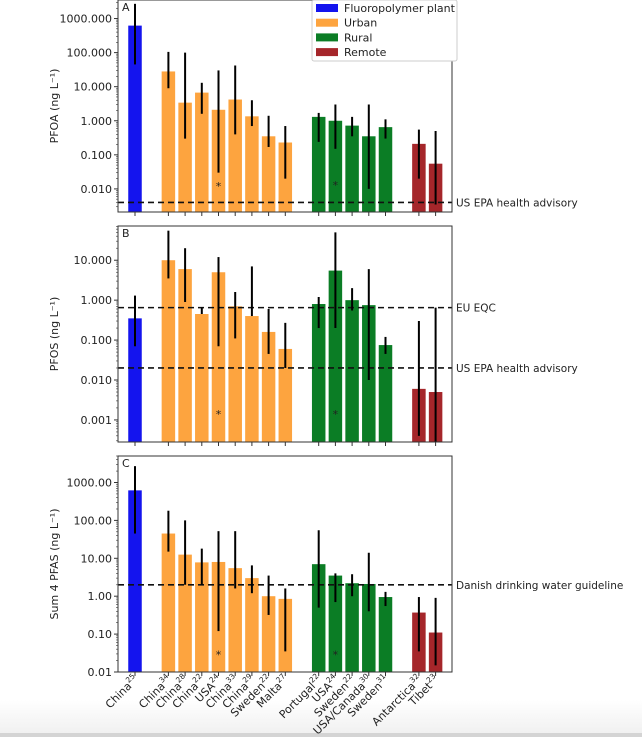 Image resolution: width=642 pixels, height=737 pixels. What do you see at coordinates (358, 37) in the screenshot?
I see `legend-label: Rural` at bounding box center [358, 37].